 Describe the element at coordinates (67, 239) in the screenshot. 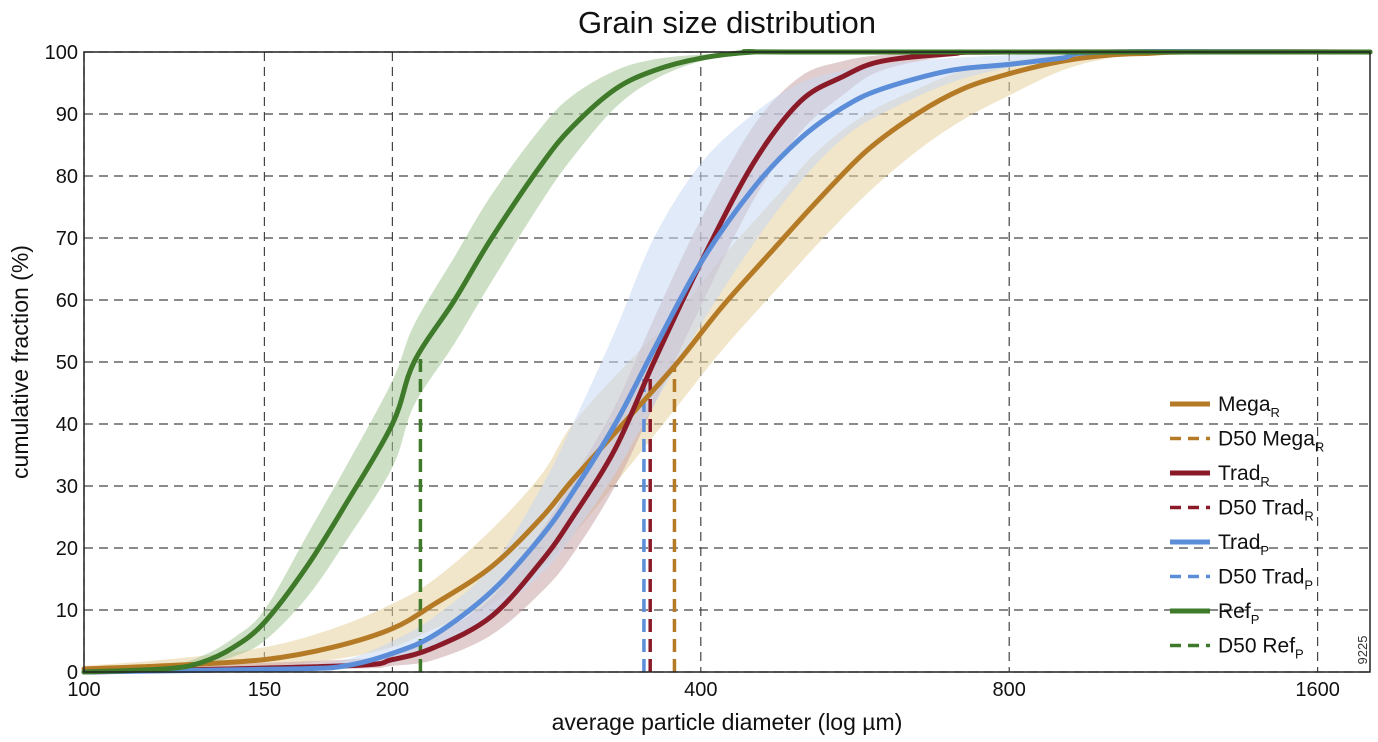

I see `y-tick-label: 70` at that location.